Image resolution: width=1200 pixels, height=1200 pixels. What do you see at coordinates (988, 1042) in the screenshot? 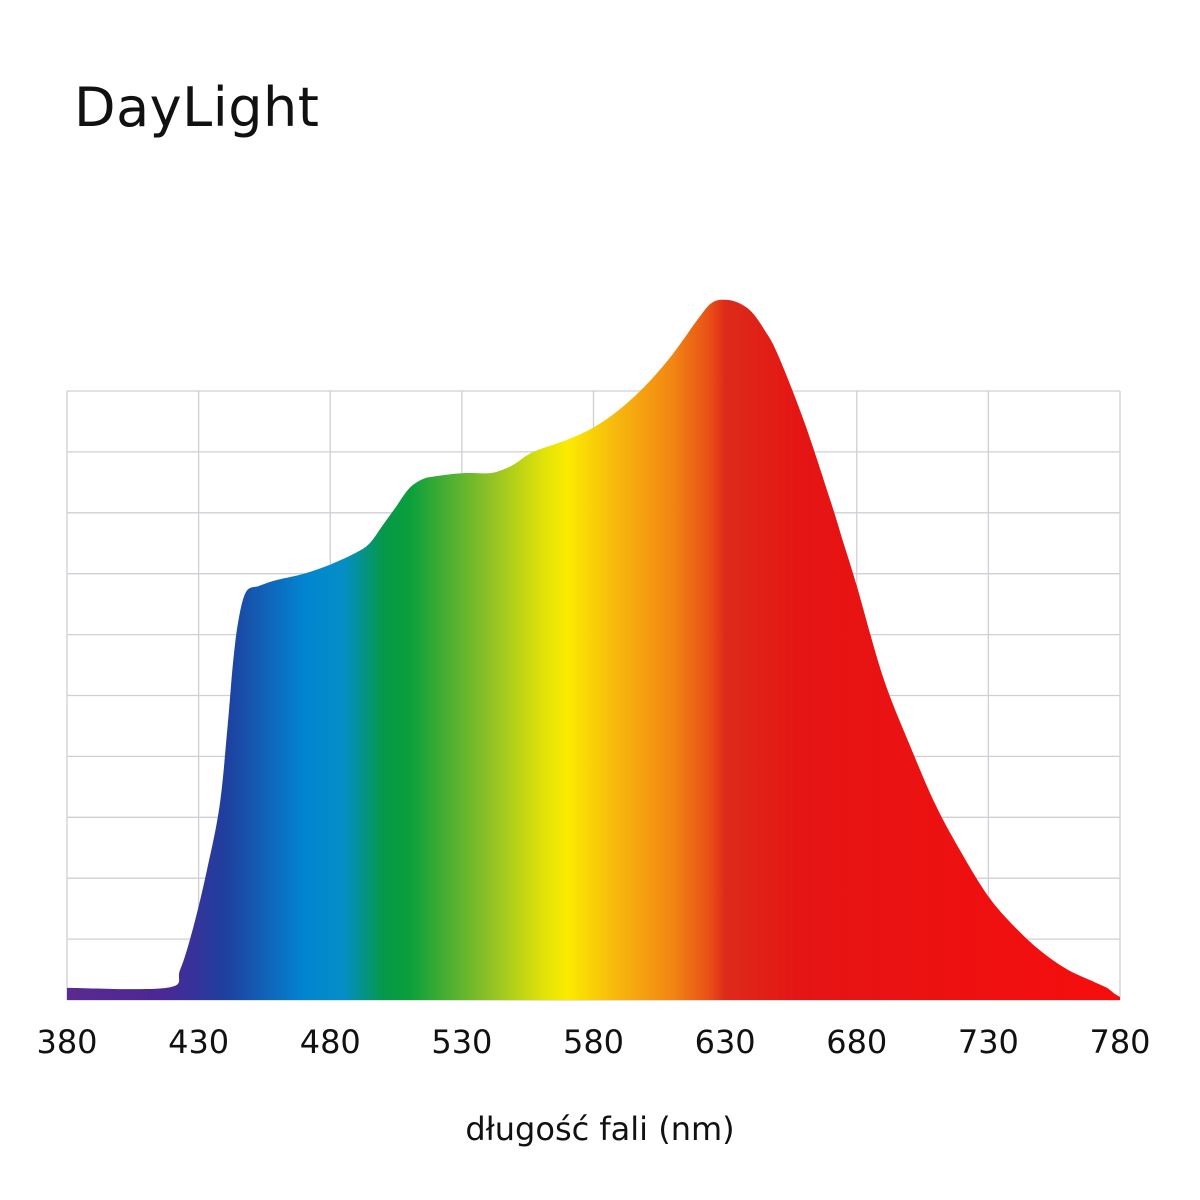
I see `x-tick-label: 730` at bounding box center [988, 1042].